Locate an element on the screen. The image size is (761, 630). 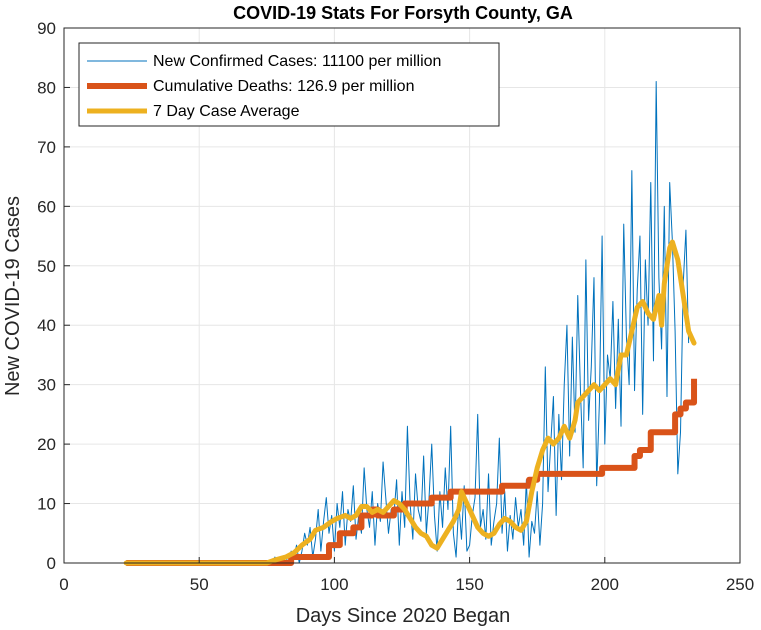
y-tick-label: 20 is located at coordinates (46, 444).